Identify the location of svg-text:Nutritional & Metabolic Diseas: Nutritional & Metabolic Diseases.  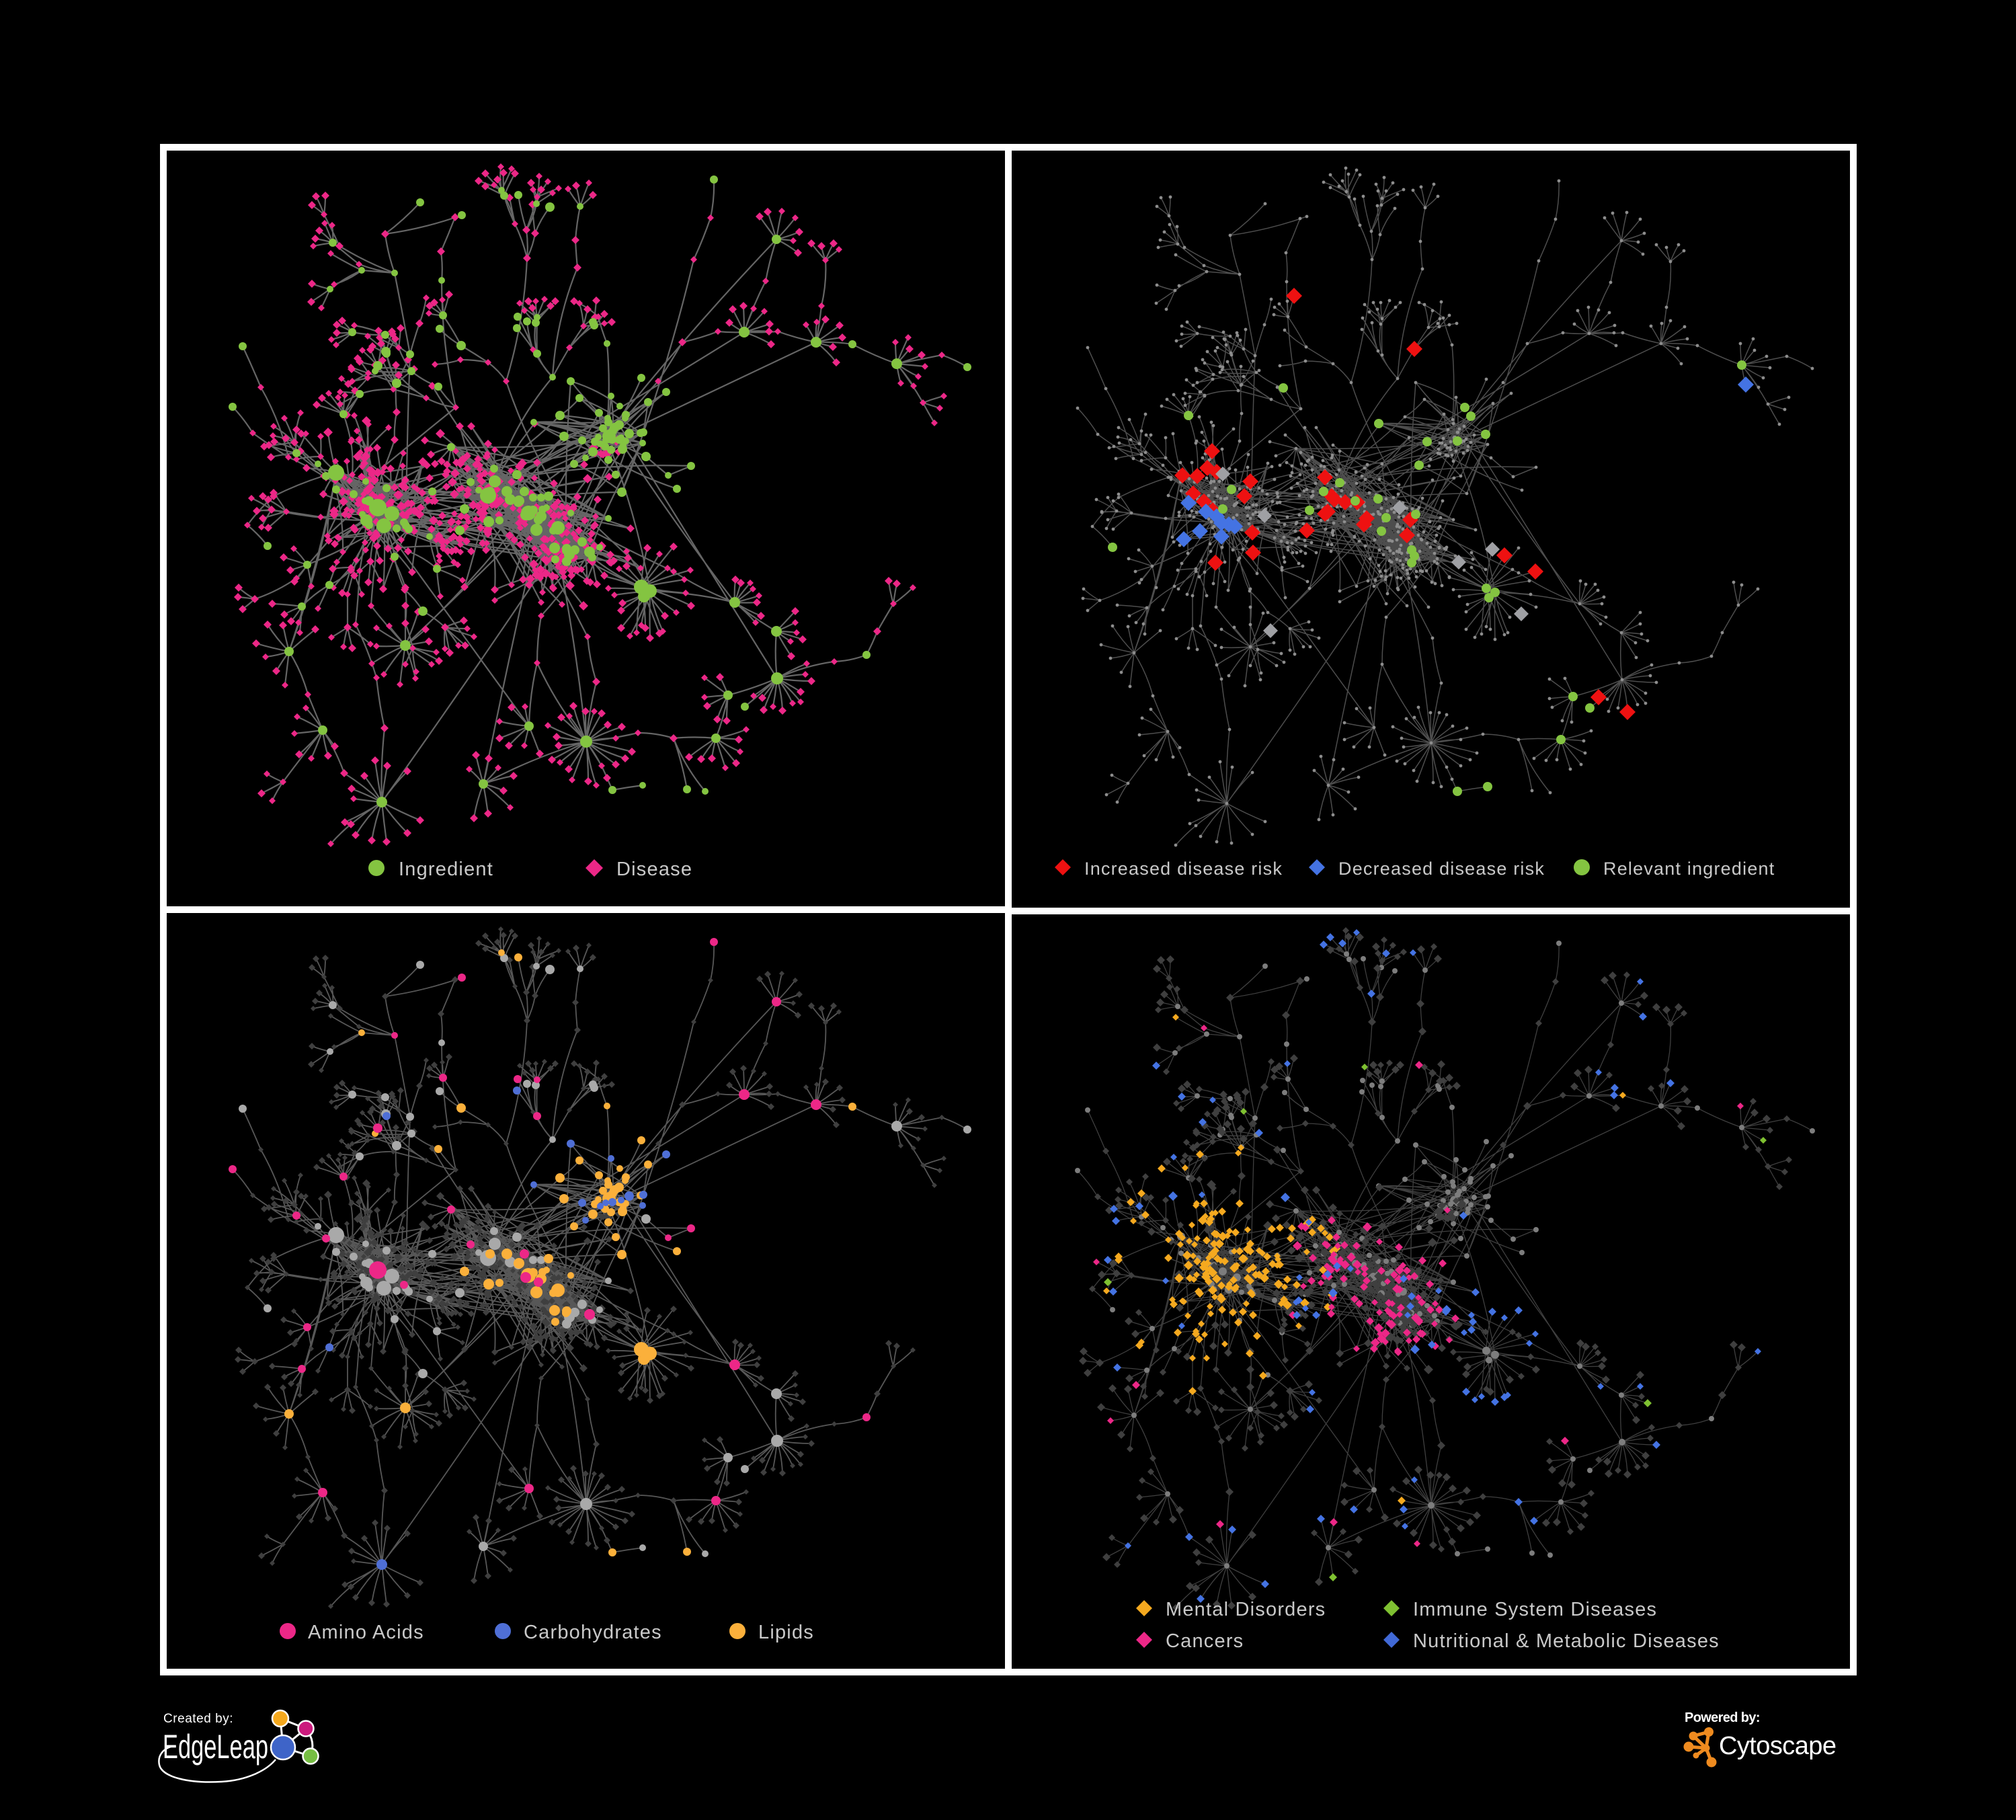
(1566, 1641).